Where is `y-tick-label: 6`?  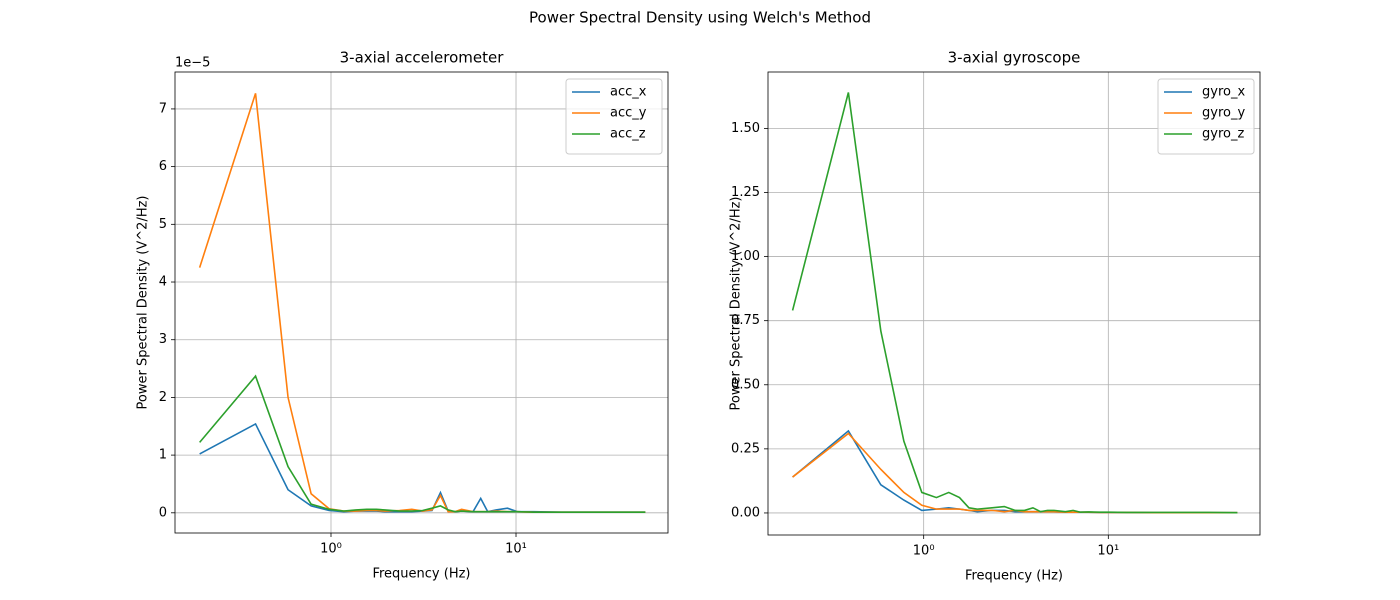 y-tick-label: 6 is located at coordinates (163, 166).